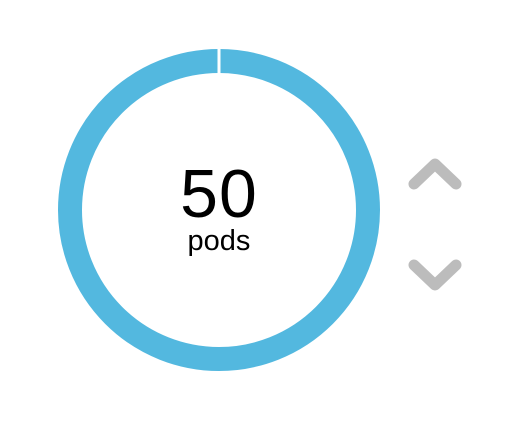  I want to click on chevron-up-icon, so click(435, 174).